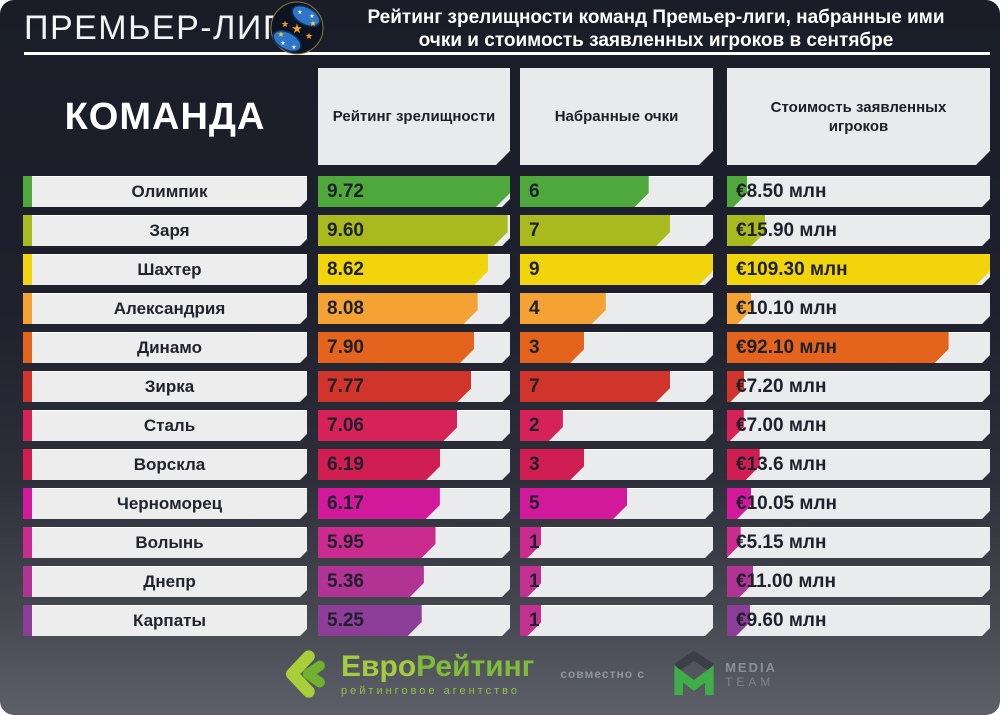  Describe the element at coordinates (169, 347) in the screenshot. I see `team-name: Динамо` at that location.